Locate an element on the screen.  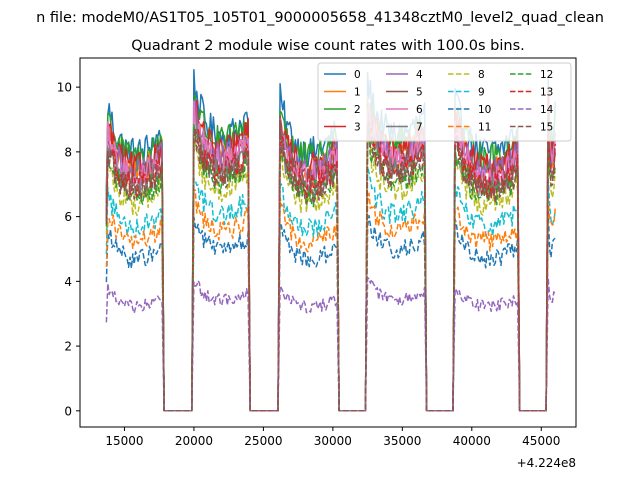
legend-label-10: 10 is located at coordinates (484, 110).